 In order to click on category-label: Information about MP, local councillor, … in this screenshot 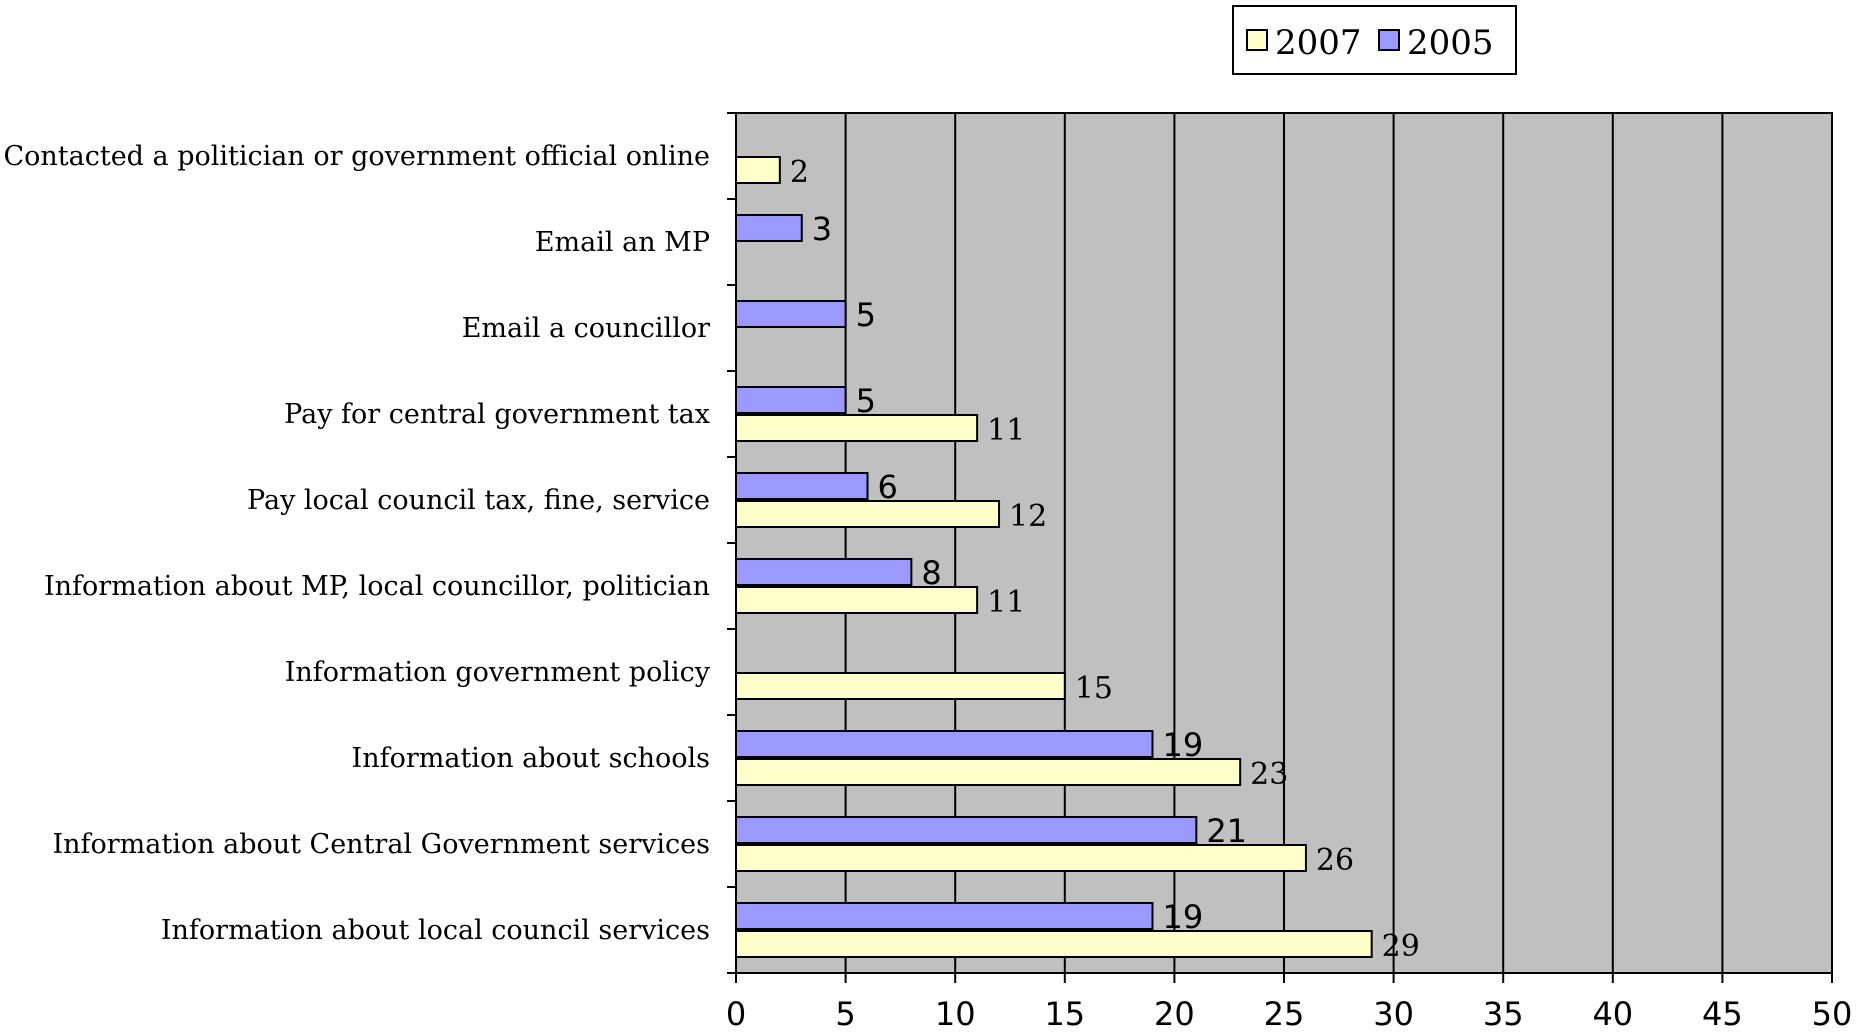, I will do `click(377, 586)`.